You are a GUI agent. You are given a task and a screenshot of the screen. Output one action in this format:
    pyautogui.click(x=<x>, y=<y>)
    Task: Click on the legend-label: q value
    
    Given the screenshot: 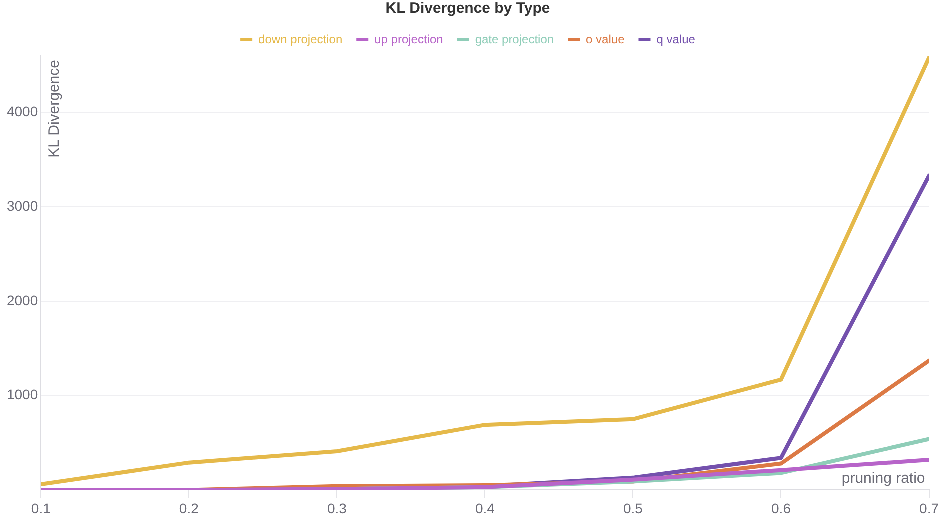 What is the action you would take?
    pyautogui.click(x=676, y=39)
    